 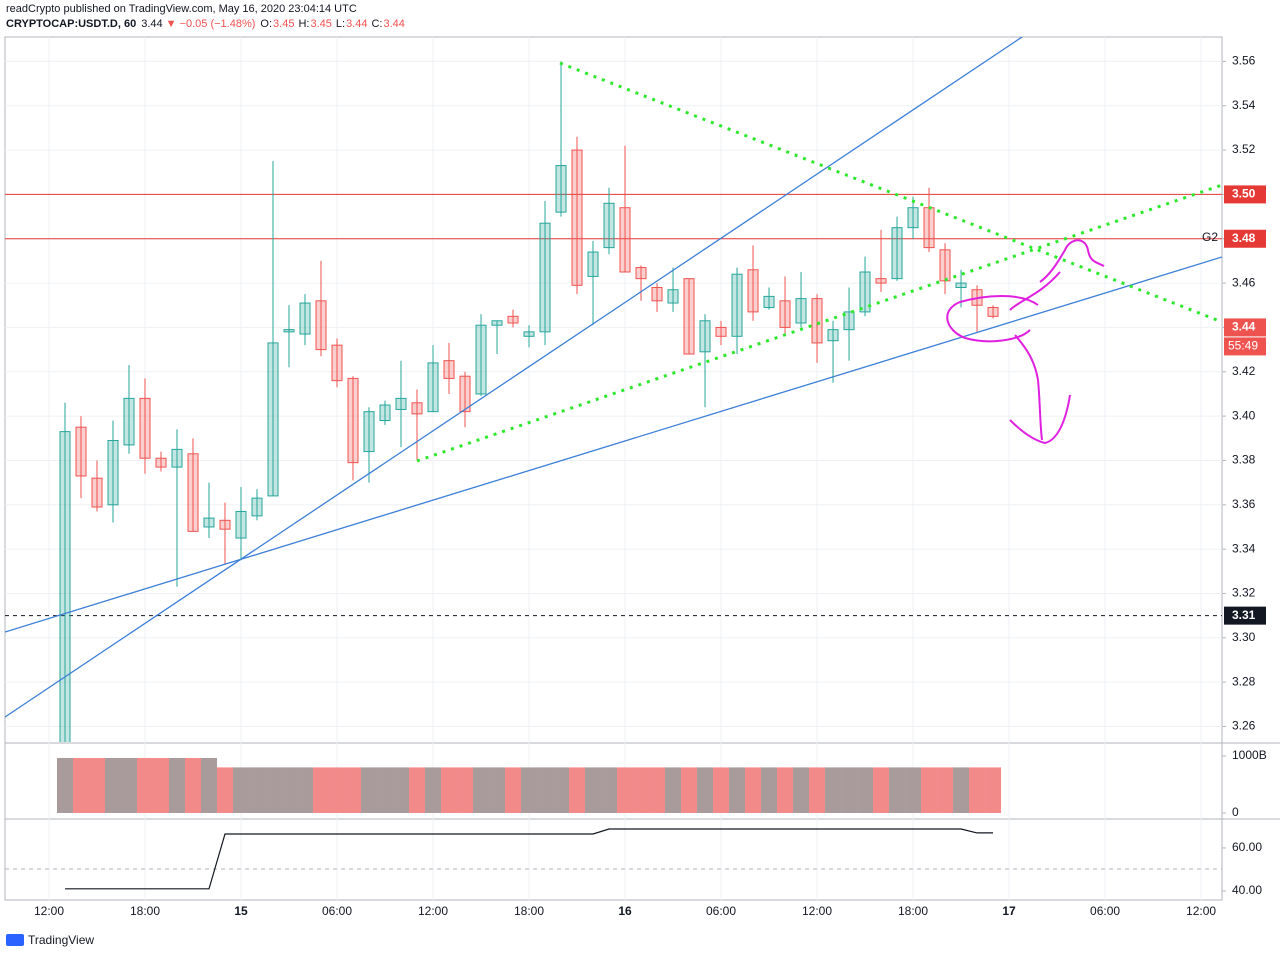 I want to click on y-tick-label: 1000B, so click(x=1249, y=755).